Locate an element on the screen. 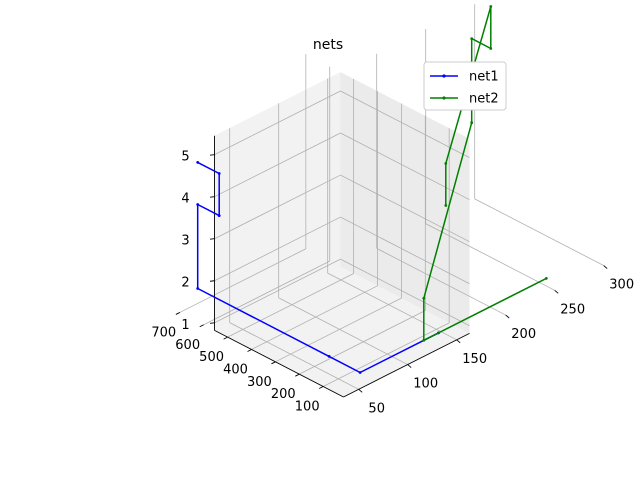  x-tick-label: 200 is located at coordinates (523, 334).